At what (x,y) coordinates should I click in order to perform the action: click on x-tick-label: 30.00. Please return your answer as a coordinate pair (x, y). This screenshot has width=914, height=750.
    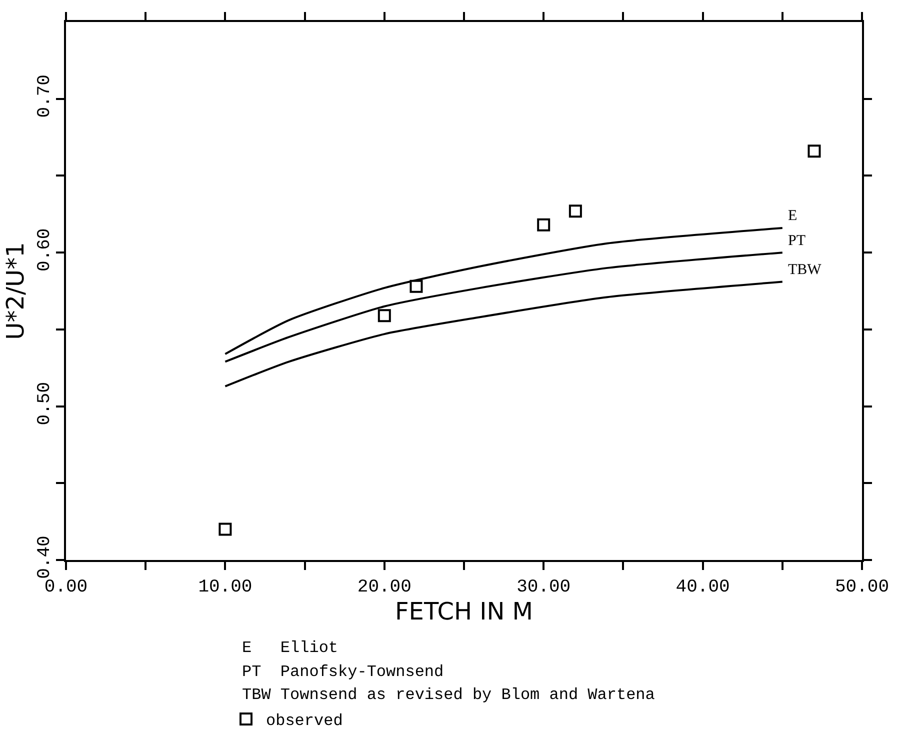
    Looking at the image, I should click on (543, 588).